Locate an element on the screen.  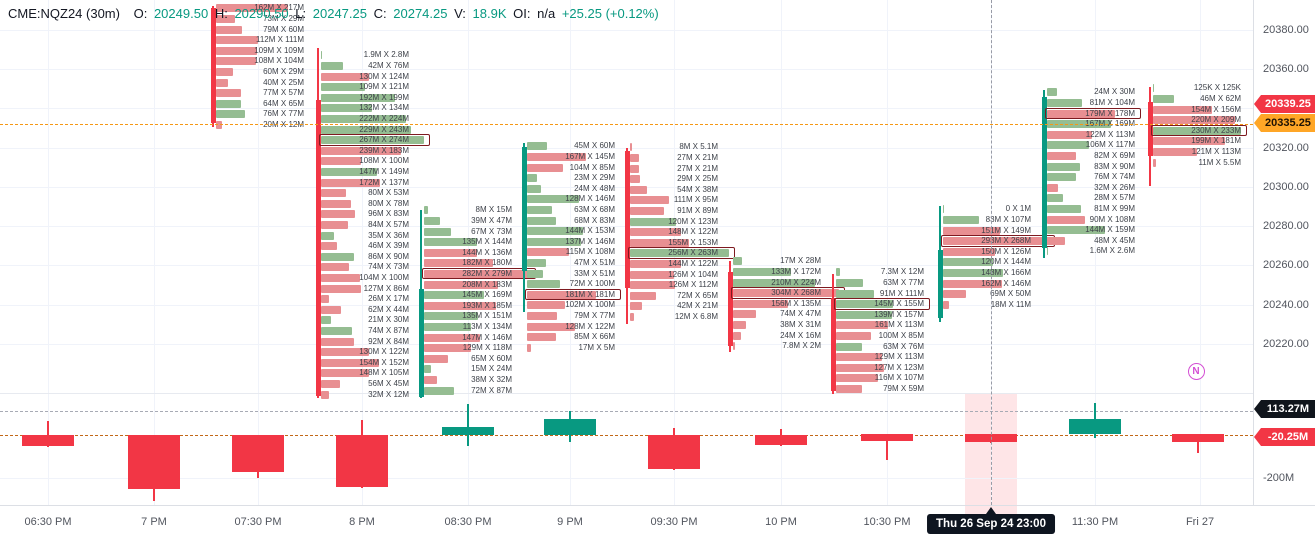
bid-ask-label: 65M X 60M is located at coordinates (491, 358).